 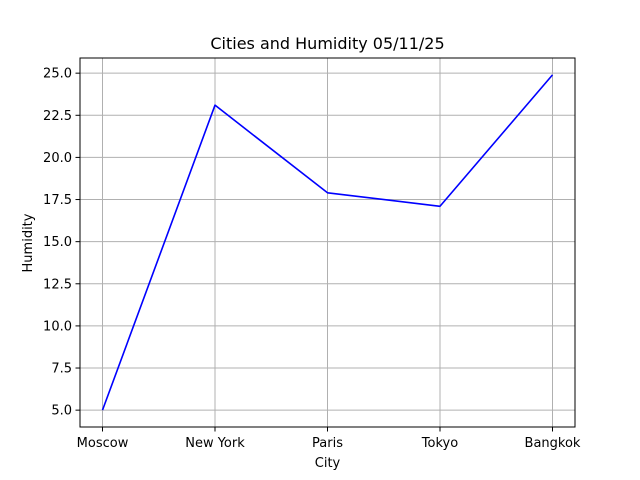 I want to click on chart-title: Cities and Humidity 05/11/25, so click(x=327, y=43).